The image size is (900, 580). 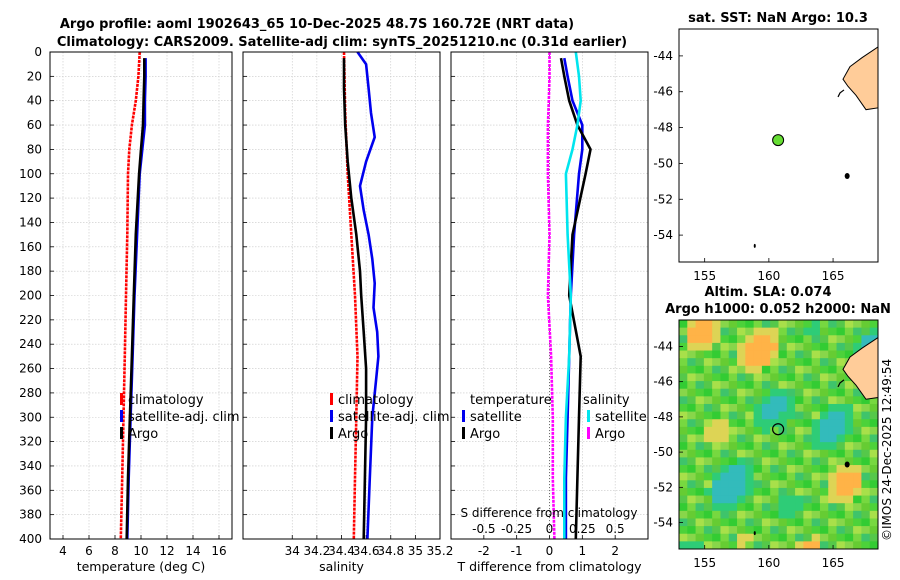 I want to click on y-tick-label: 300, so click(x=30, y=417).